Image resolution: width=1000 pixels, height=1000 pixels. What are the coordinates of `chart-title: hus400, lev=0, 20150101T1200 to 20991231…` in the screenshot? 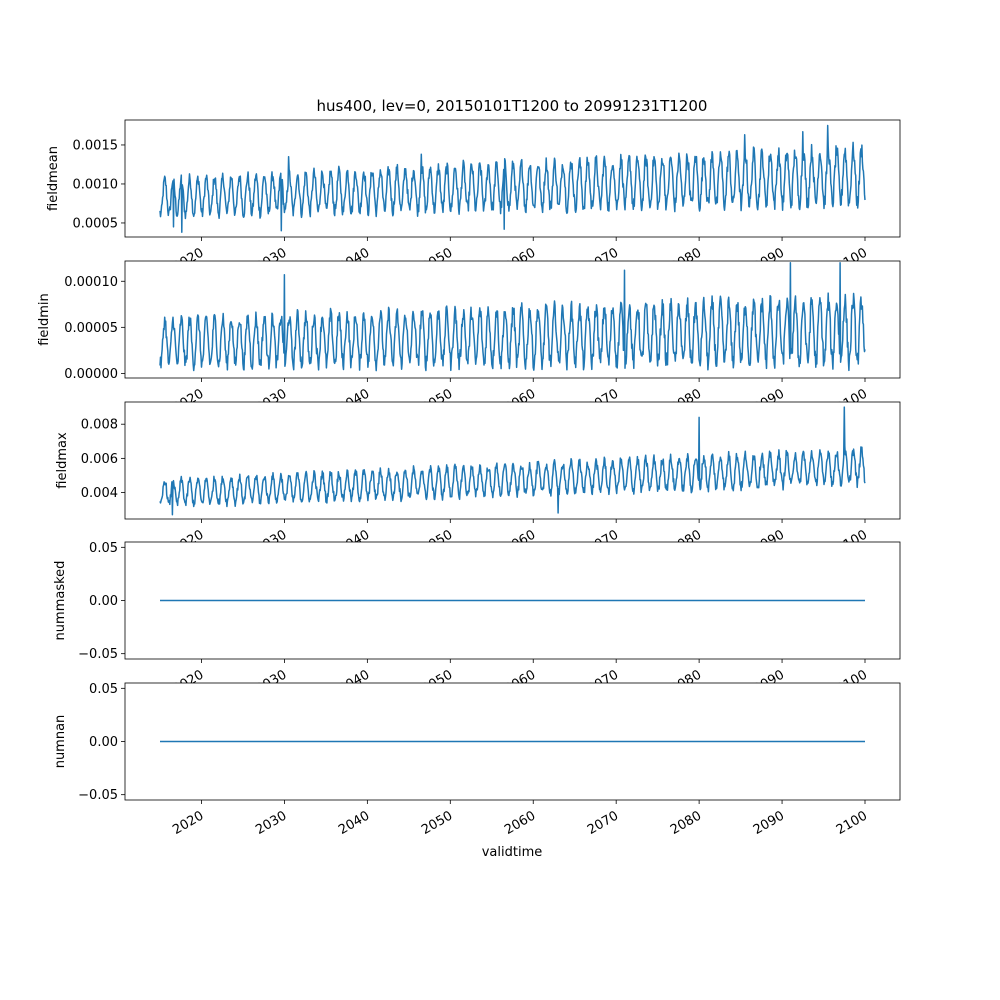 It's located at (512, 106).